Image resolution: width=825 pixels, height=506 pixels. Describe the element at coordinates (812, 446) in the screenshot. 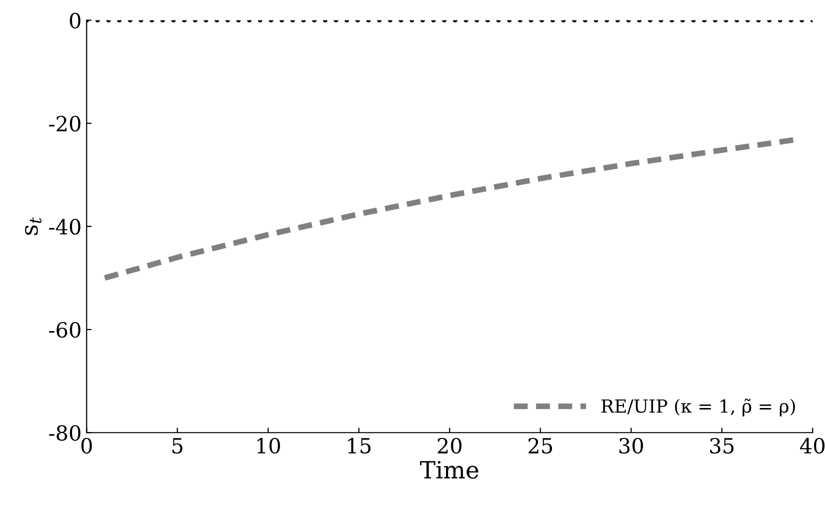

I see `x-tick-label: 40` at that location.